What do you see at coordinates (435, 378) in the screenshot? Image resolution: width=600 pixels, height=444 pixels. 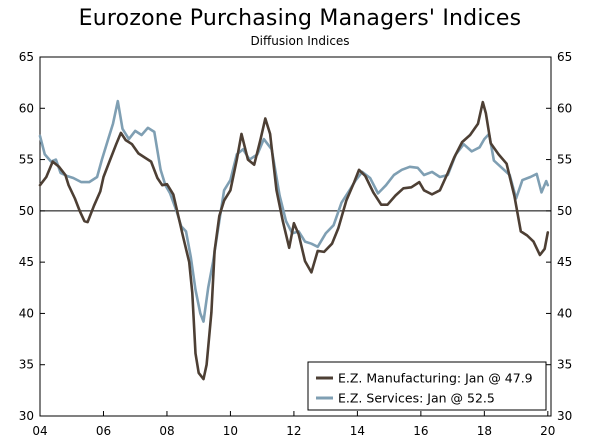 I see `legend-label-manufacturing: E.Z. Manufacturing: Jan @ 47.9` at bounding box center [435, 378].